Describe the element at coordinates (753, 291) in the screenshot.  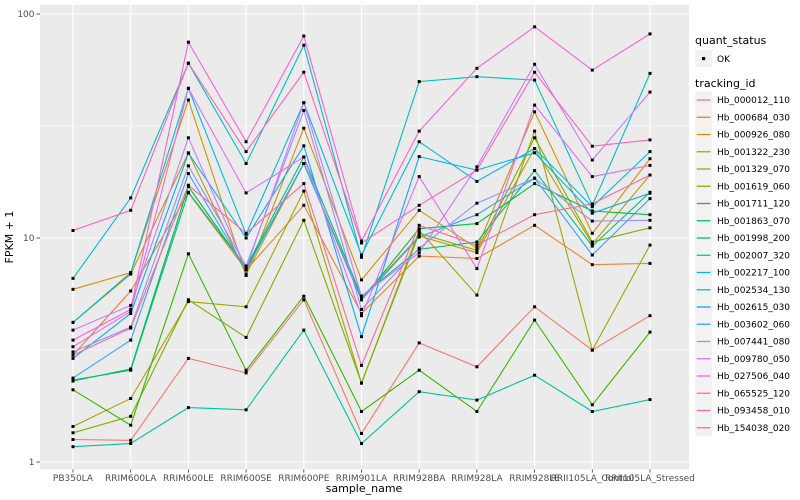
I see `legend-entry-label: Hb_002534_130` at that location.